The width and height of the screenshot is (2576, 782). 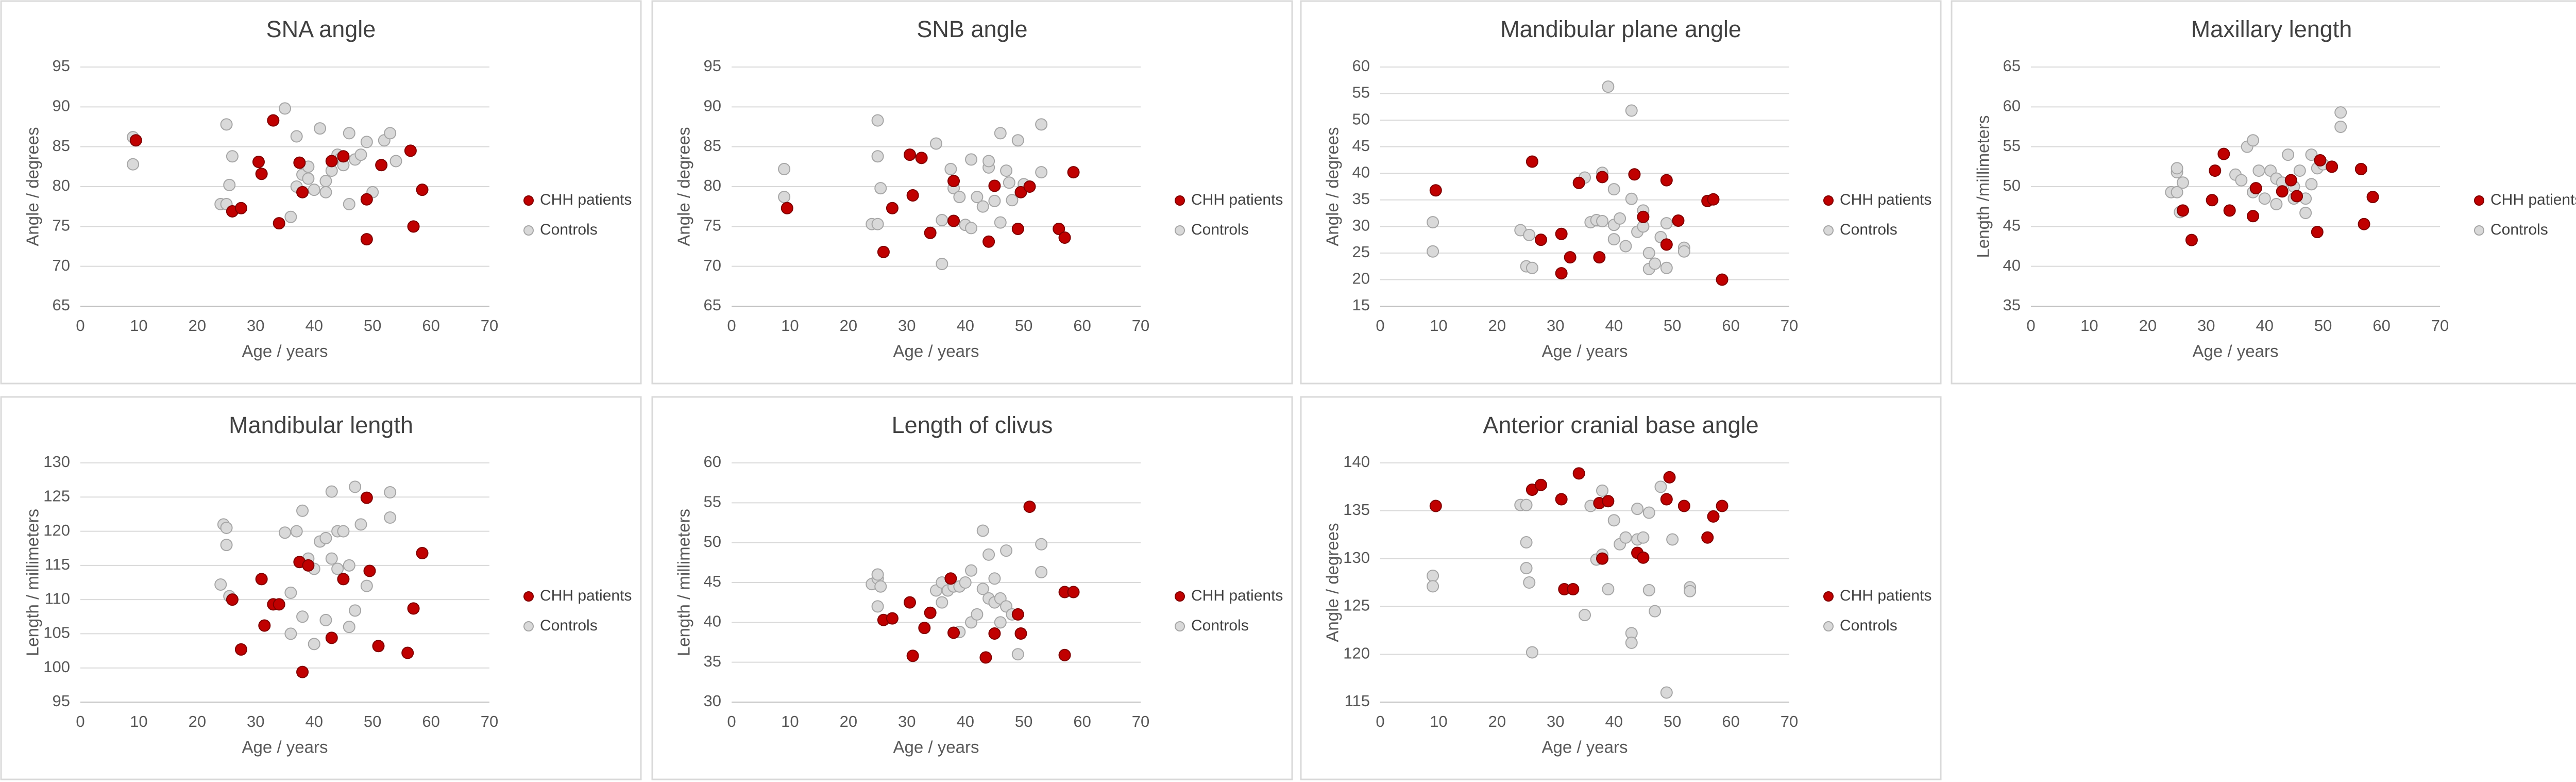 I want to click on x-tick-label: 20, so click(x=197, y=326).